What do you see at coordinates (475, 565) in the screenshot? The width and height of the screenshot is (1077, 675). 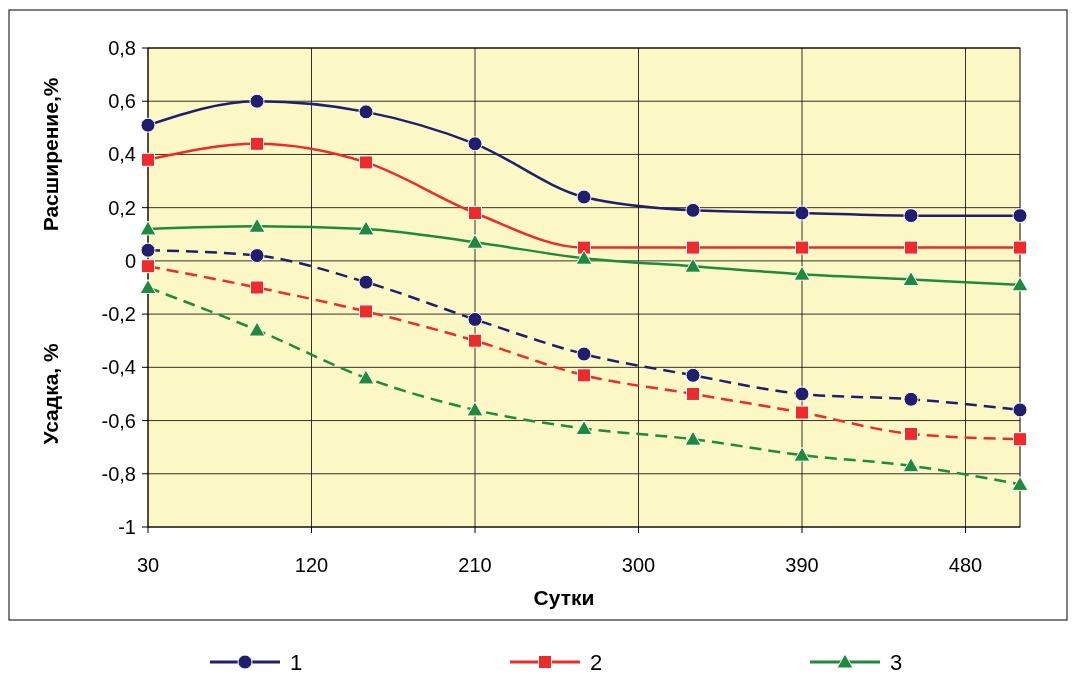 I see `x-tick-label: 210` at bounding box center [475, 565].